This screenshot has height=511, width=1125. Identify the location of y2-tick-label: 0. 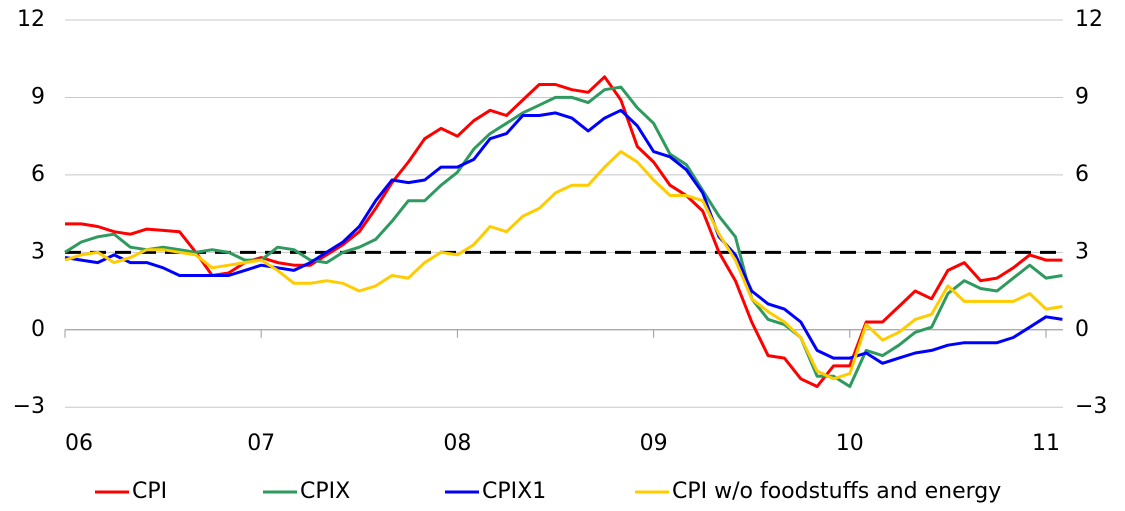
(1082, 329).